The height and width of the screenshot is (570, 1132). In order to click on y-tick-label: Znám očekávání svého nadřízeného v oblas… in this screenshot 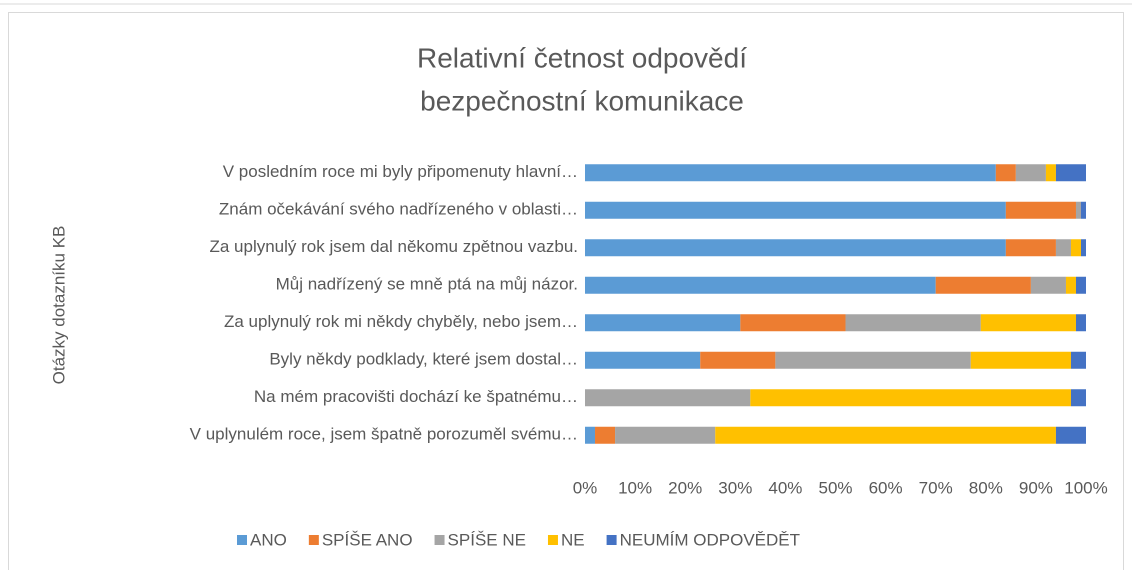, I will do `click(398, 209)`.